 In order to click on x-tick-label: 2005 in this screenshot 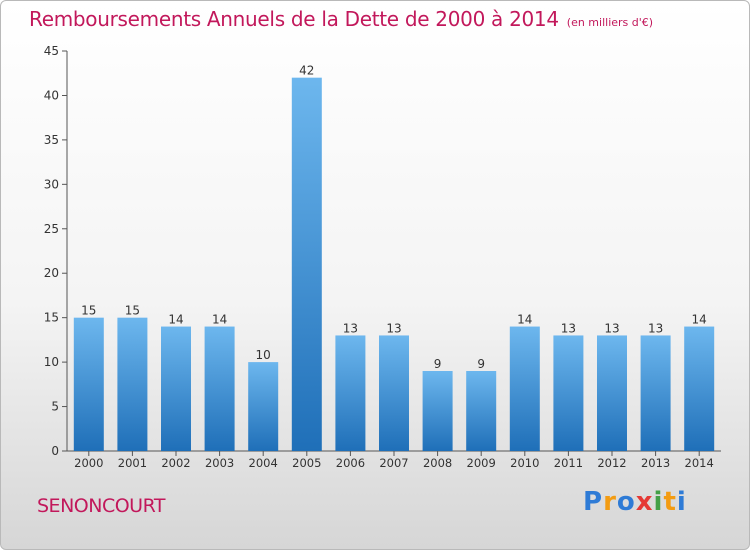, I will do `click(306, 463)`.